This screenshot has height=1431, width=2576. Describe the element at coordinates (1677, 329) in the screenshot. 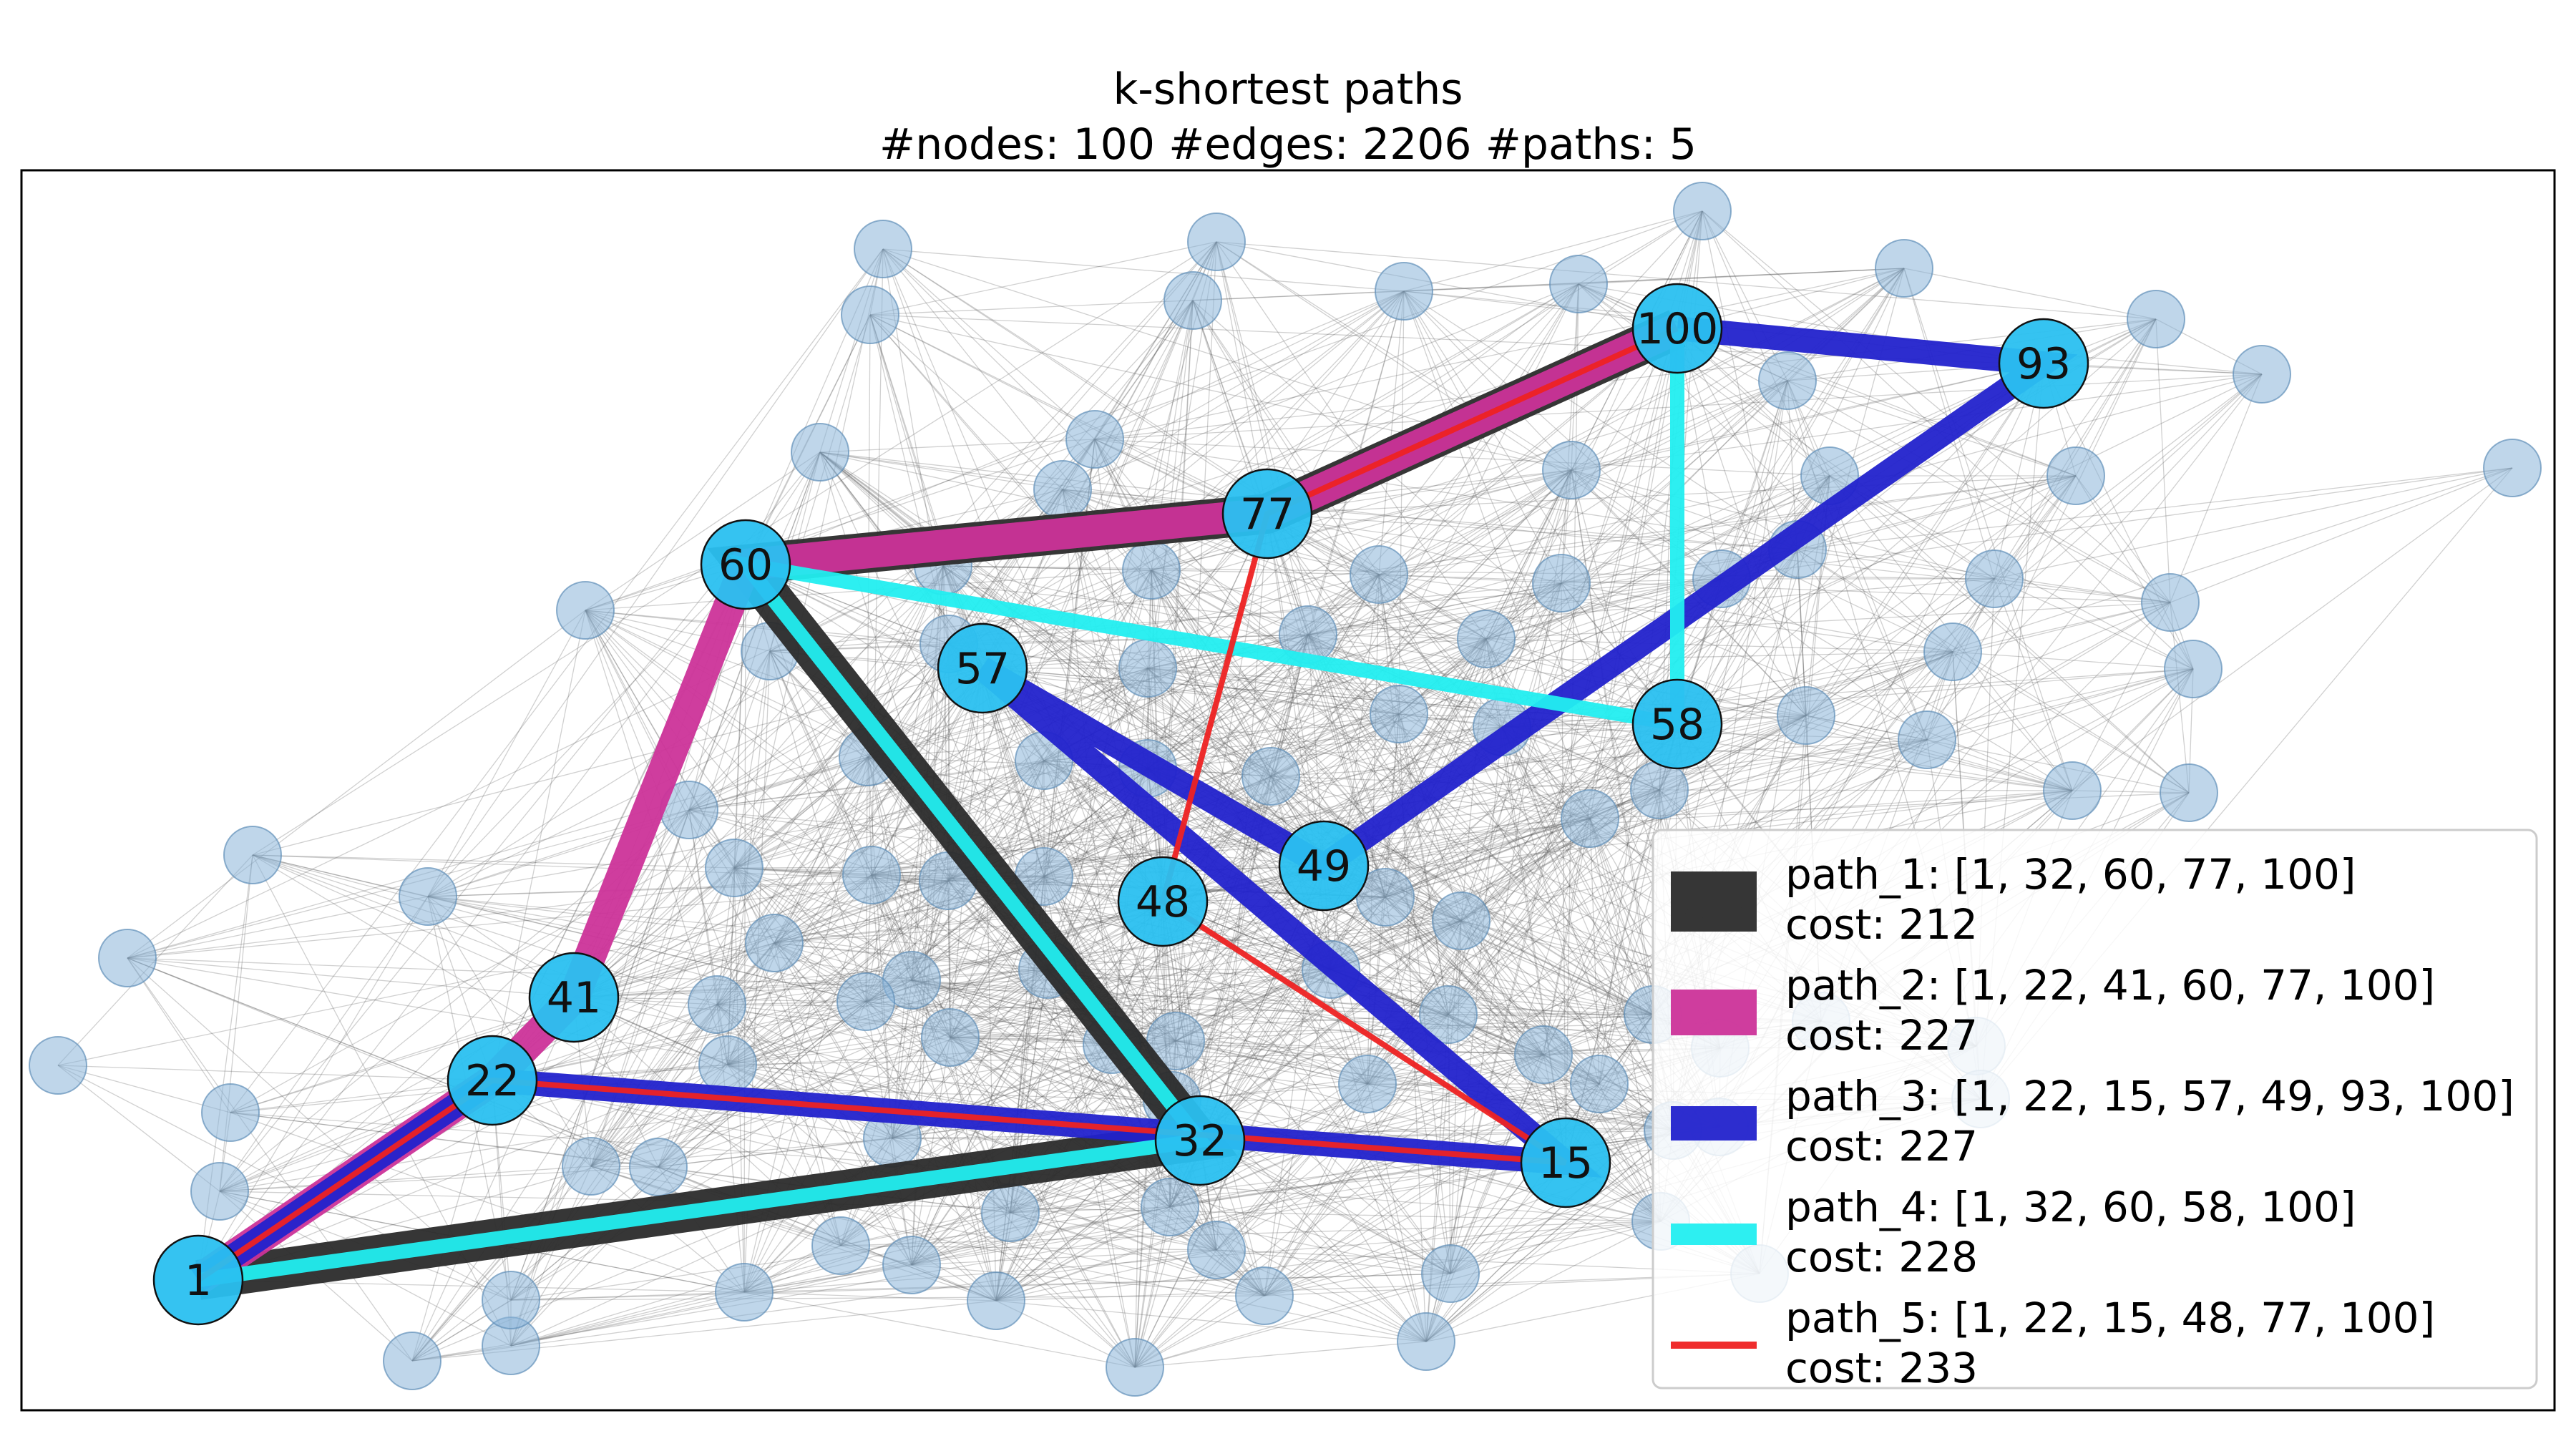

I see `node-label-100: 100` at that location.